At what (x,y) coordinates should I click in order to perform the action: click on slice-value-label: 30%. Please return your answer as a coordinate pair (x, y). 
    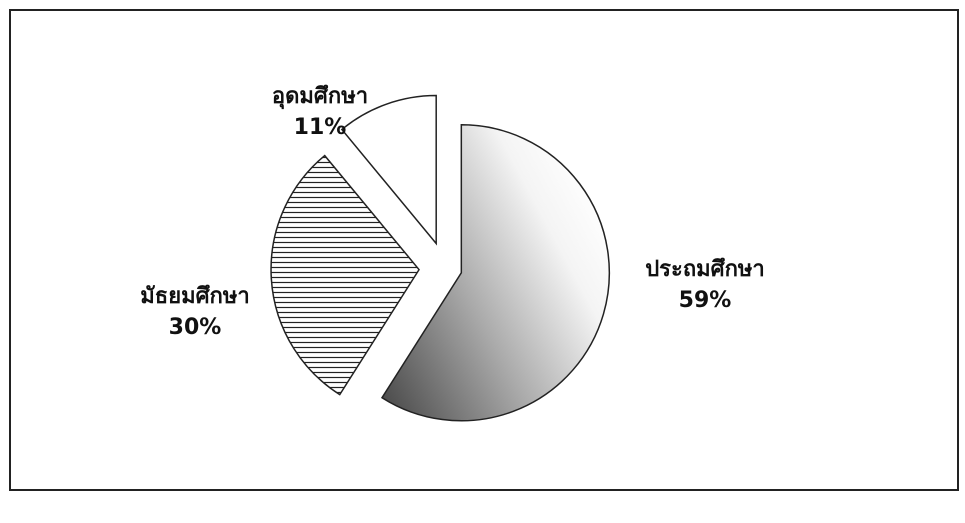
    Looking at the image, I should click on (195, 327).